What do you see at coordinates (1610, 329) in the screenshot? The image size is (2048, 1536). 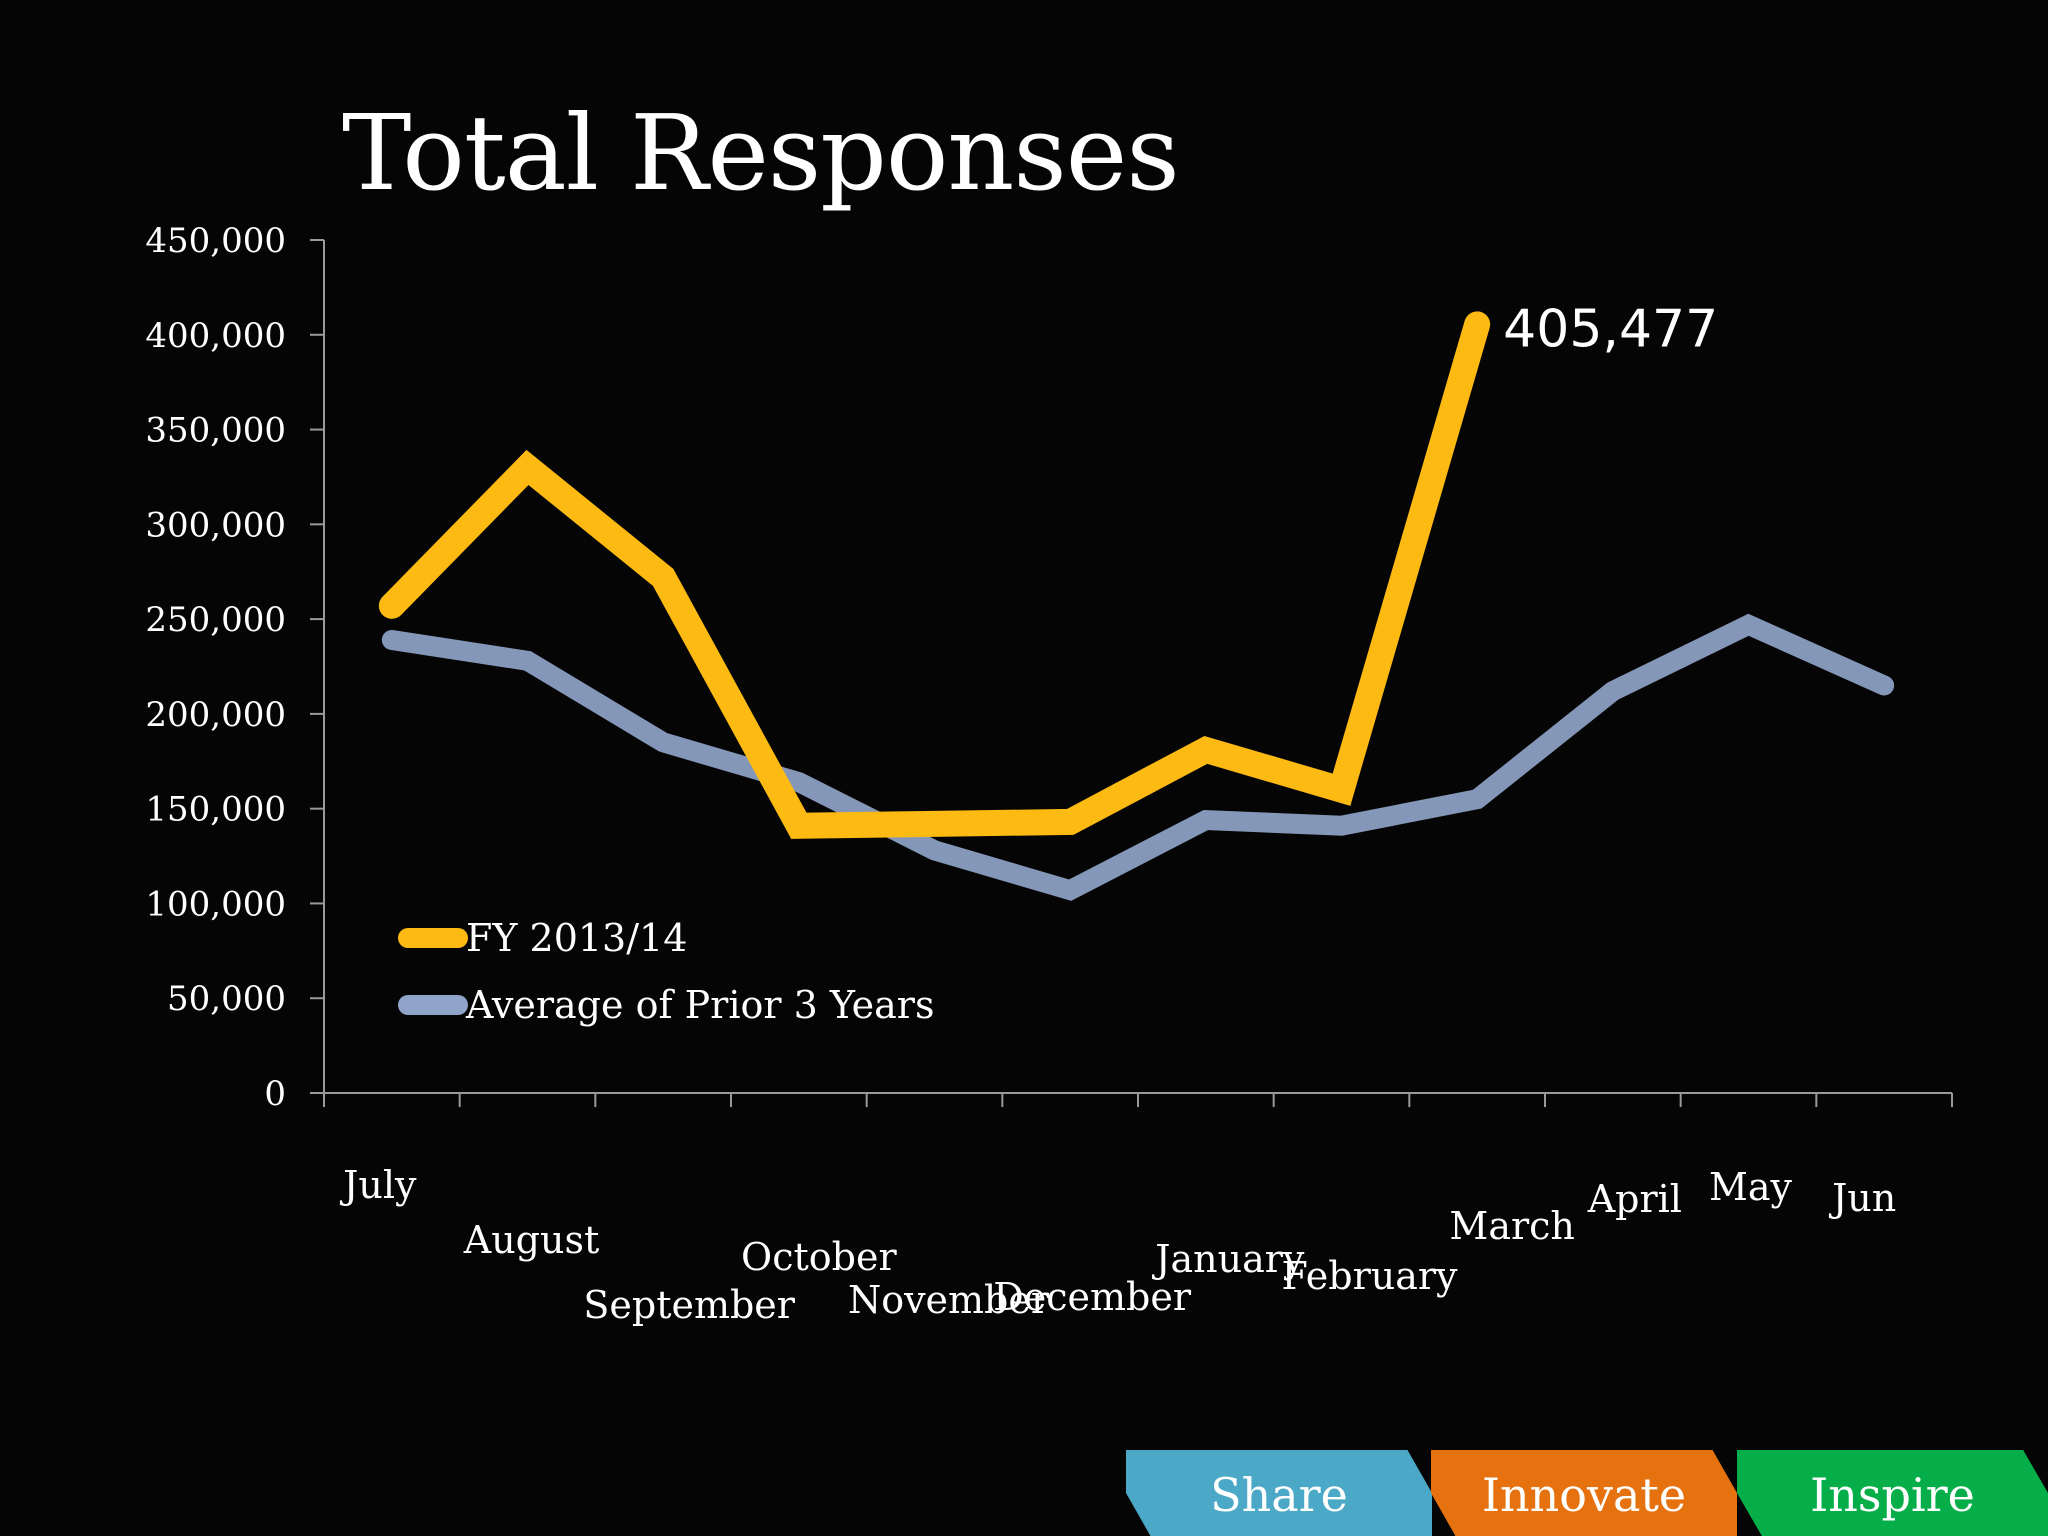 I see `data-label: 405,477` at bounding box center [1610, 329].